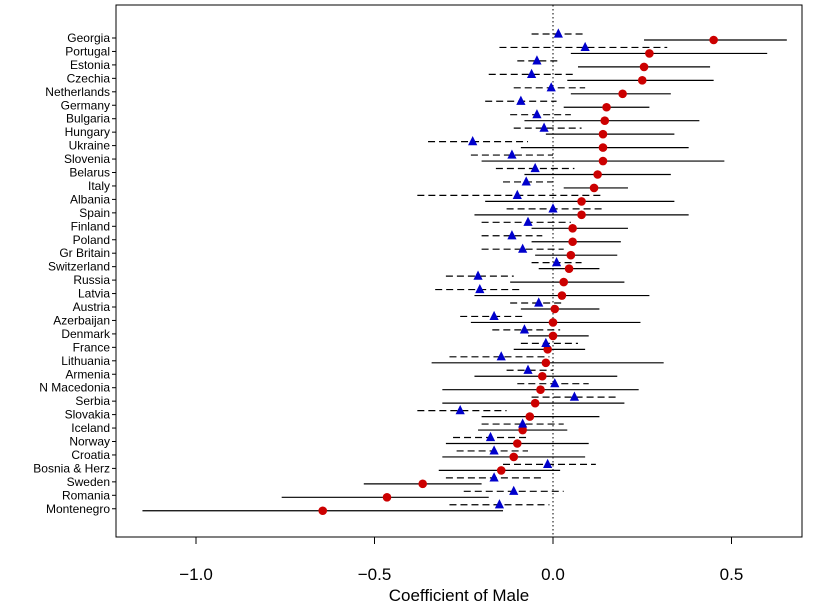 The width and height of the screenshot is (818, 606). What do you see at coordinates (86, 334) in the screenshot?
I see `country-label: Denmark` at bounding box center [86, 334].